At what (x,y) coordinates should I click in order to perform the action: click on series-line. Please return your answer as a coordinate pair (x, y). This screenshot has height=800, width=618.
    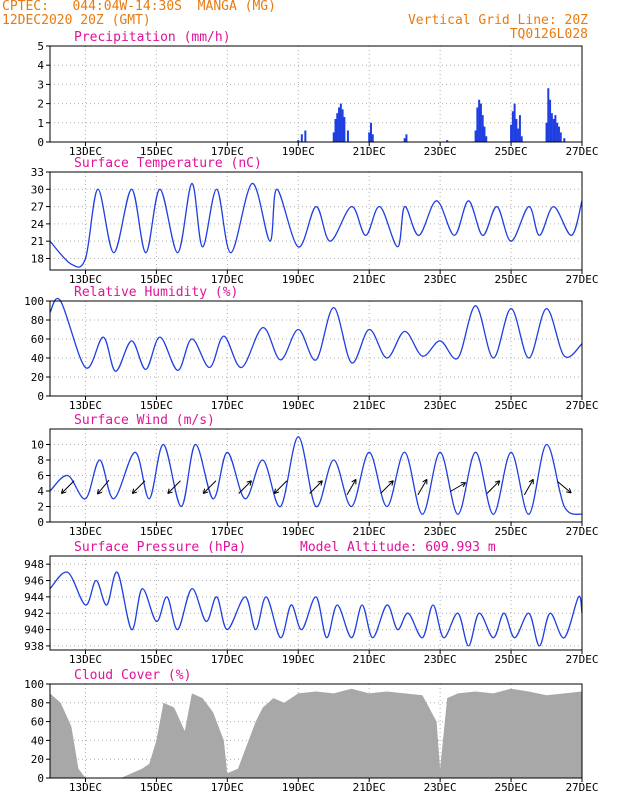
    Looking at the image, I should click on (316, 609).